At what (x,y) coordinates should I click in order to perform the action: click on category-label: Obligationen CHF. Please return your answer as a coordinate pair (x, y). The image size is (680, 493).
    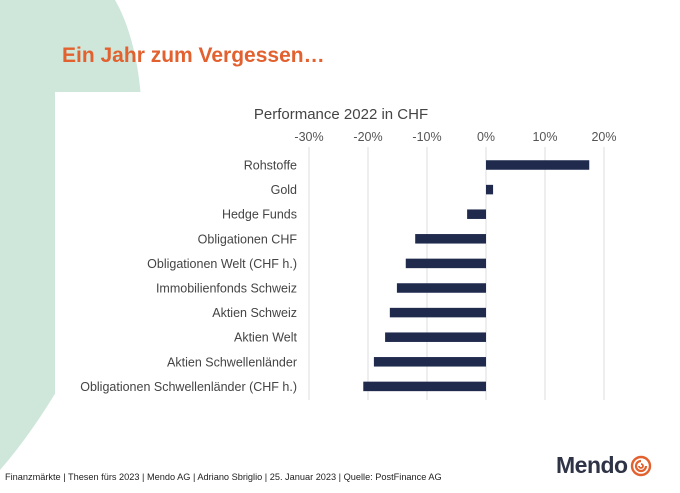
    Looking at the image, I should click on (248, 239).